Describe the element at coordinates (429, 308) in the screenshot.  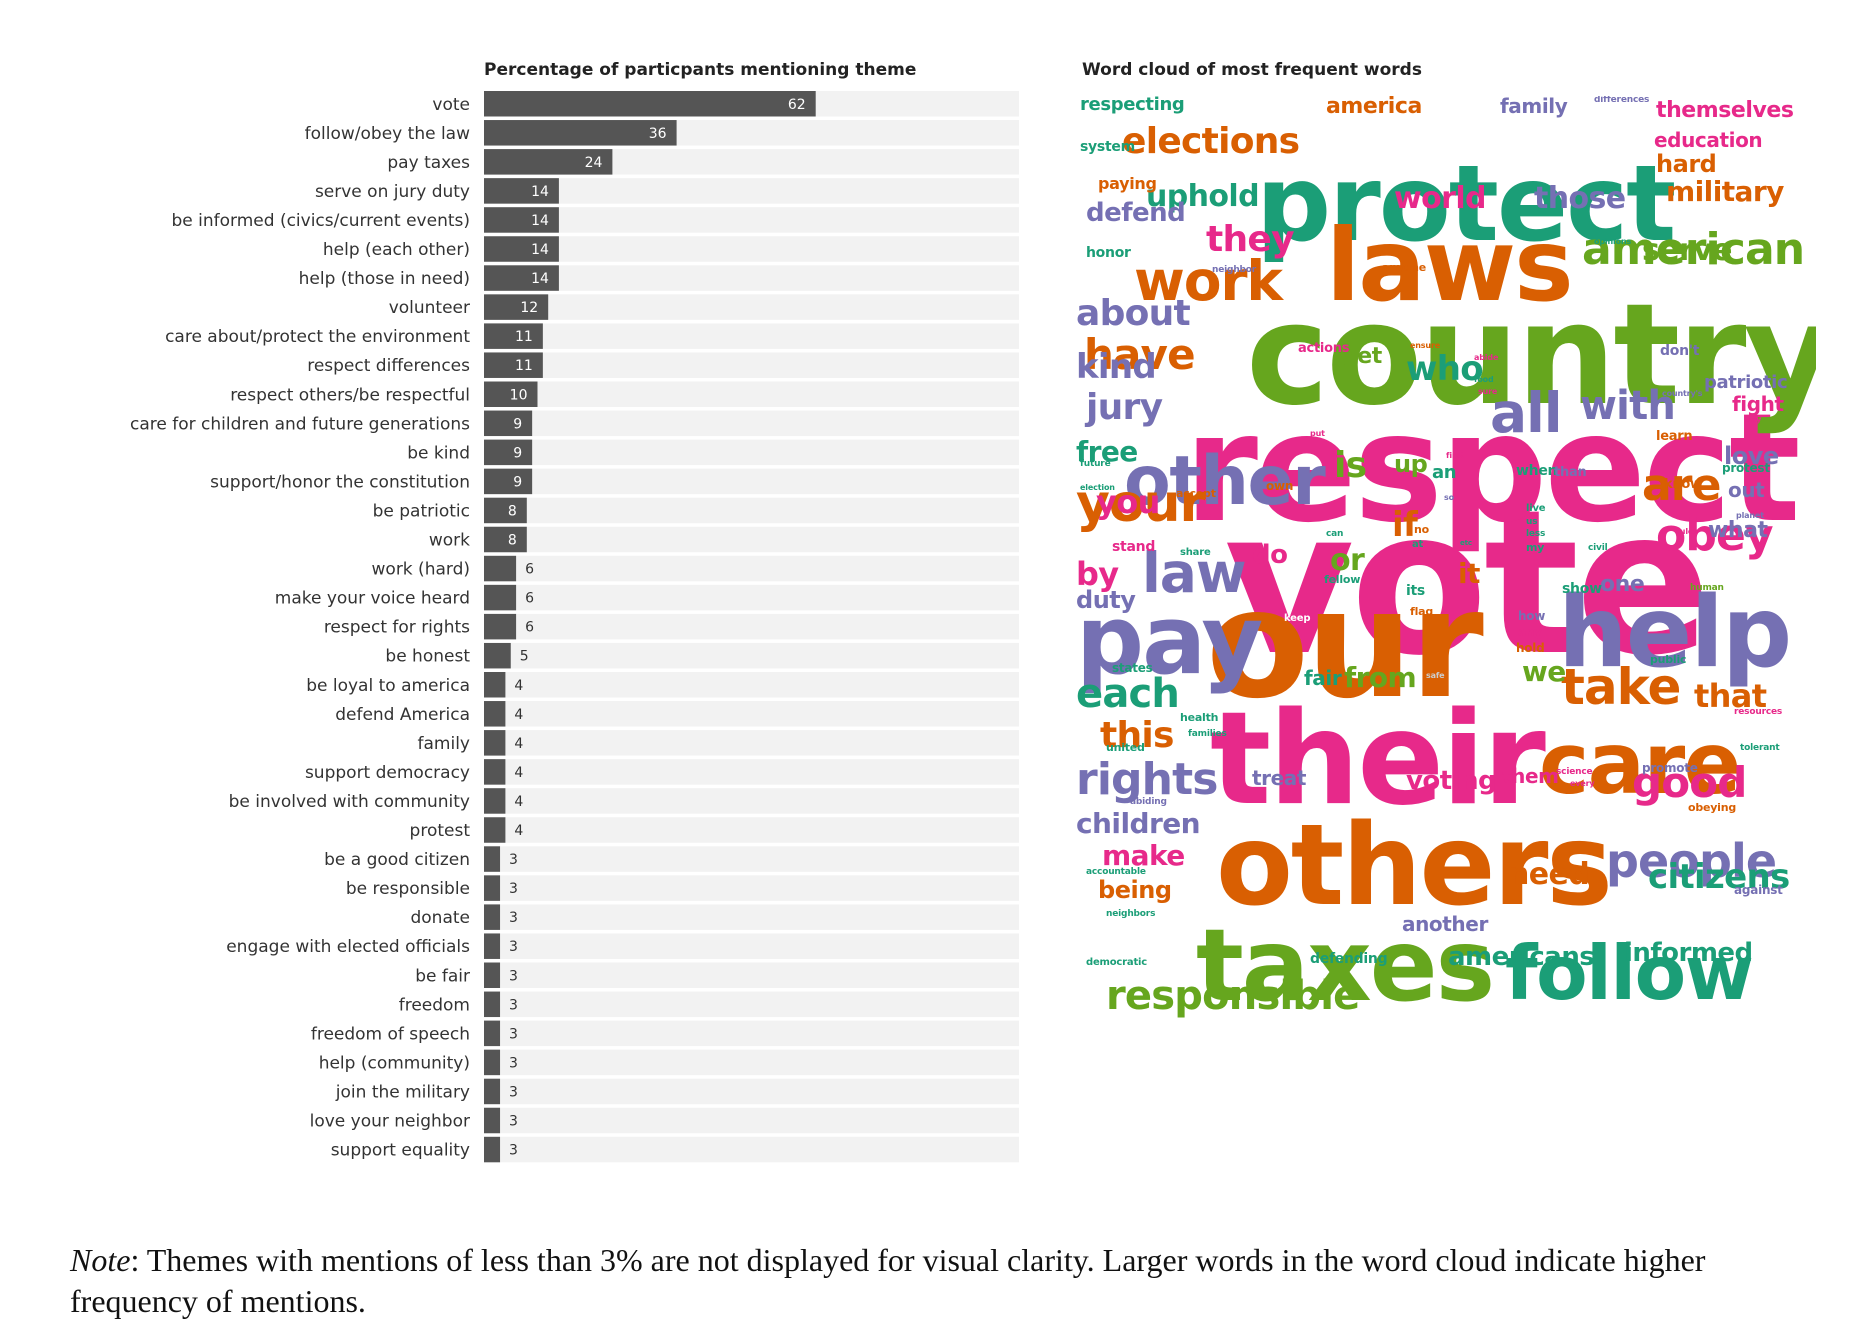
I see `category-label: volunteer` at that location.